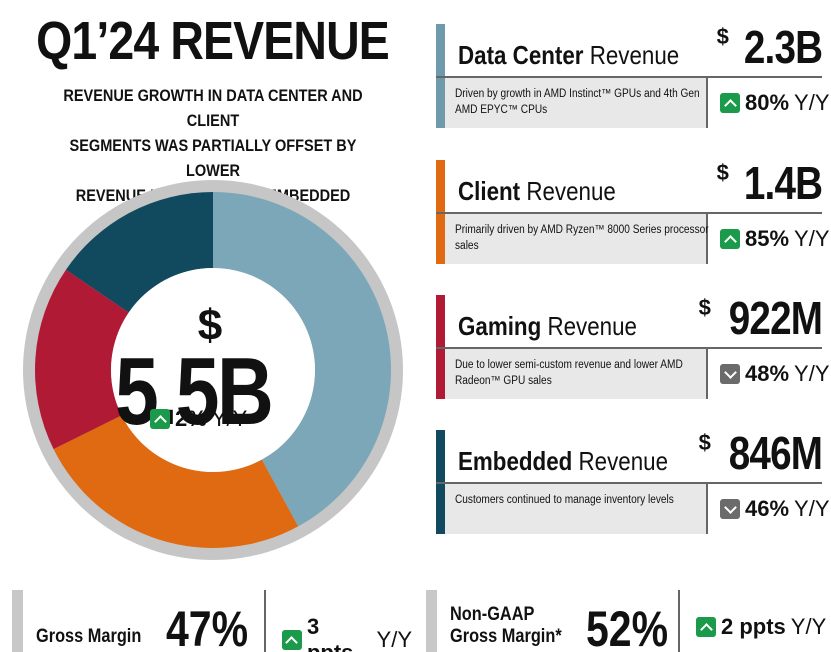 The image size is (831, 652). Describe the element at coordinates (769, 183) in the screenshot. I see `segment-value: $1.4B` at that location.